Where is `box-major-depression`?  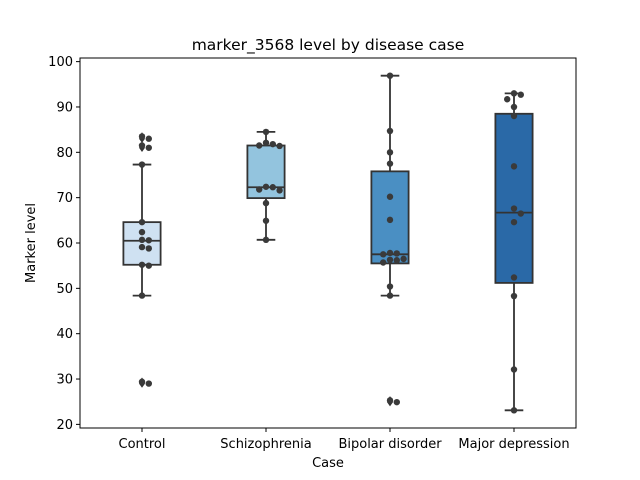
box-major-depression is located at coordinates (514, 198).